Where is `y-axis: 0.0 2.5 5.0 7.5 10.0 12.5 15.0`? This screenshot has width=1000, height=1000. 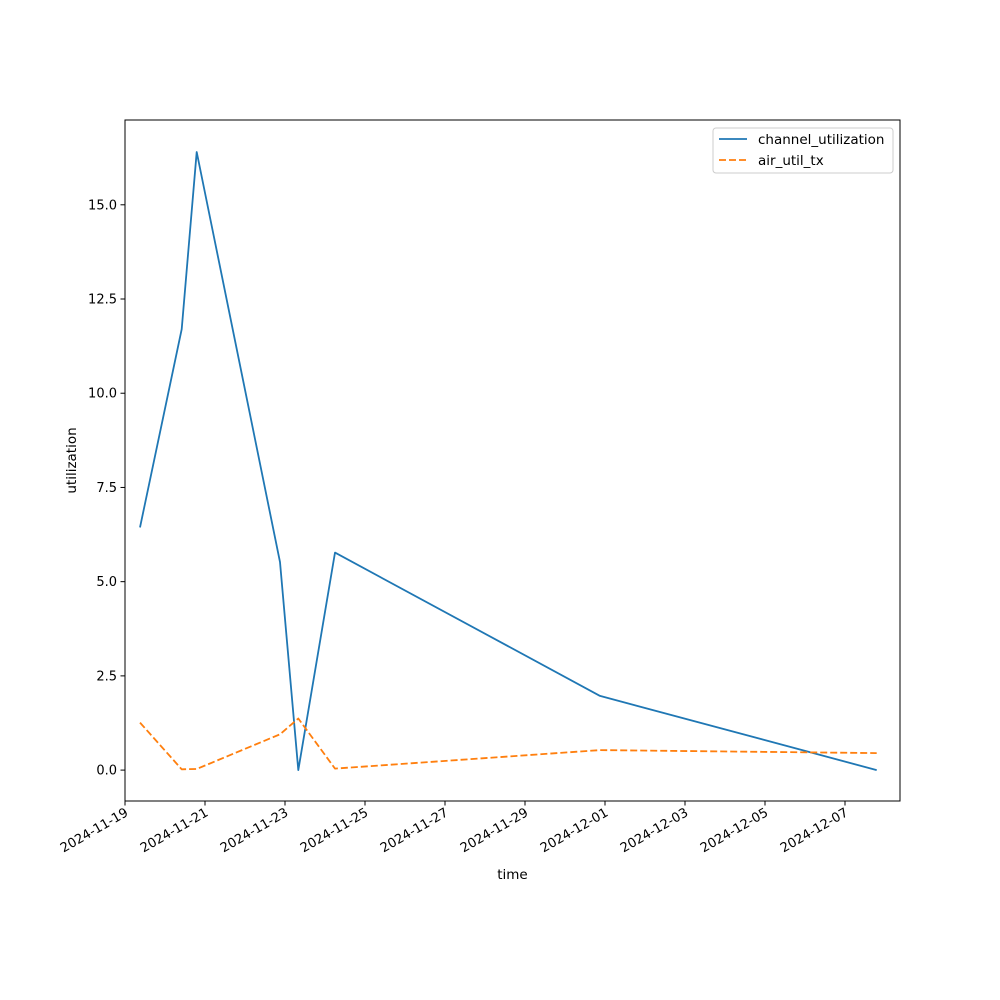 y-axis: 0.0 2.5 5.0 7.5 10.0 12.5 15.0 is located at coordinates (106, 488).